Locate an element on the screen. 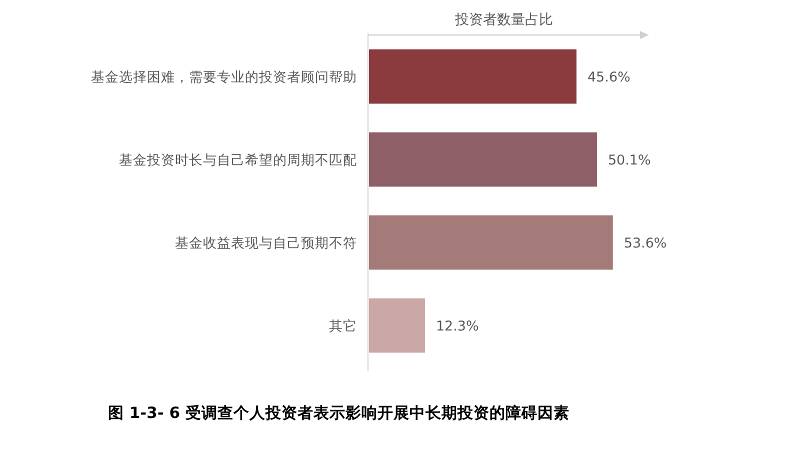  y-tick-label: 基金投资时长与自己希望的周期不匹配 is located at coordinates (238, 160).